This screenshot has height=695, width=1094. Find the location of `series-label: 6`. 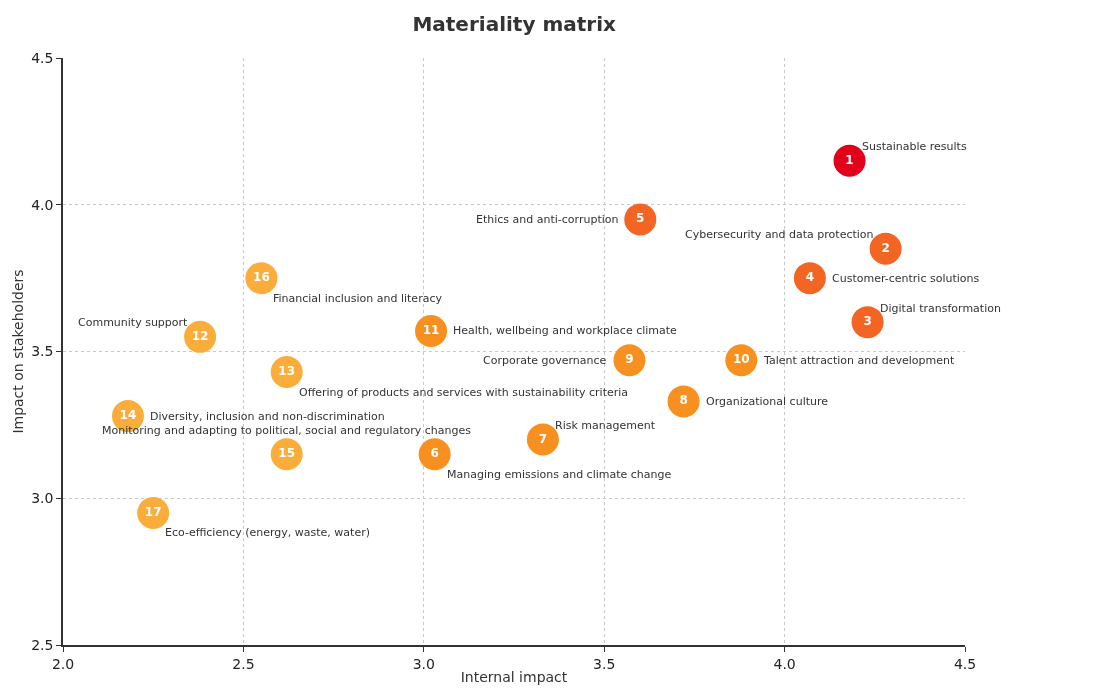

series-label: 6 is located at coordinates (434, 453).